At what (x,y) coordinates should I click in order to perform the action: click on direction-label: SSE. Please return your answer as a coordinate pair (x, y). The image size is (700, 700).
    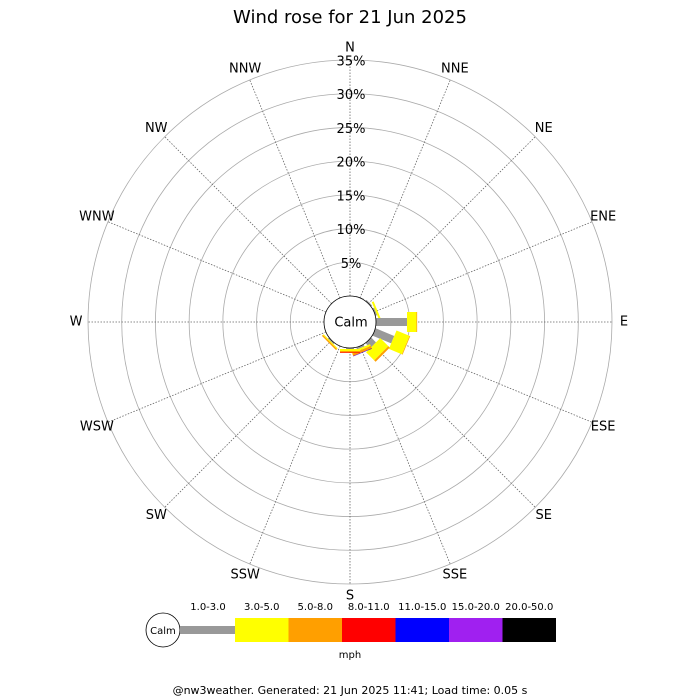
    Looking at the image, I should click on (454, 575).